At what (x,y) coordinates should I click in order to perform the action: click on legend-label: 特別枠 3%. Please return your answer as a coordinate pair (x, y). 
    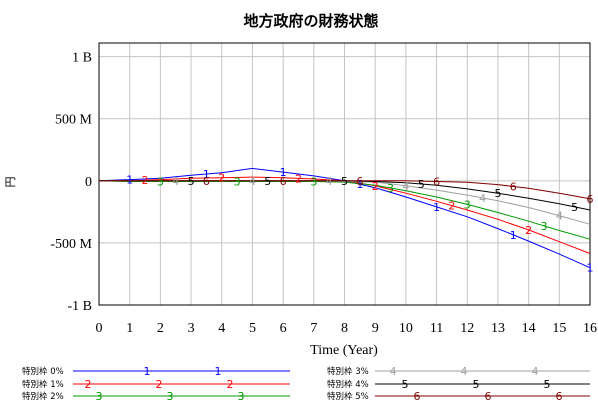
    Looking at the image, I should click on (348, 371).